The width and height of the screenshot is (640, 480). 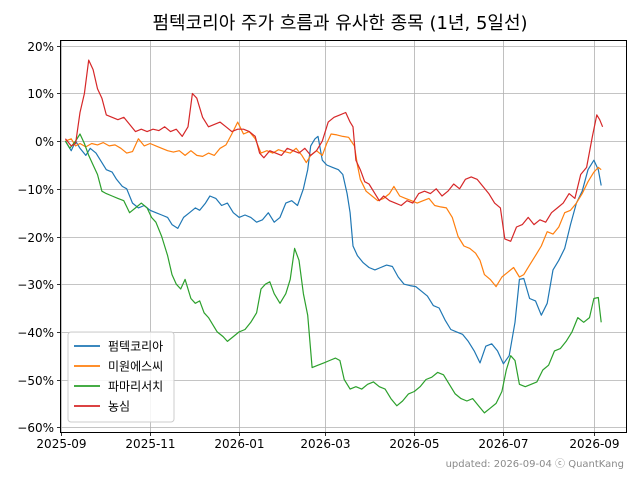 What do you see at coordinates (35, 428) in the screenshot?
I see `y-tick-label: −60%` at bounding box center [35, 428].